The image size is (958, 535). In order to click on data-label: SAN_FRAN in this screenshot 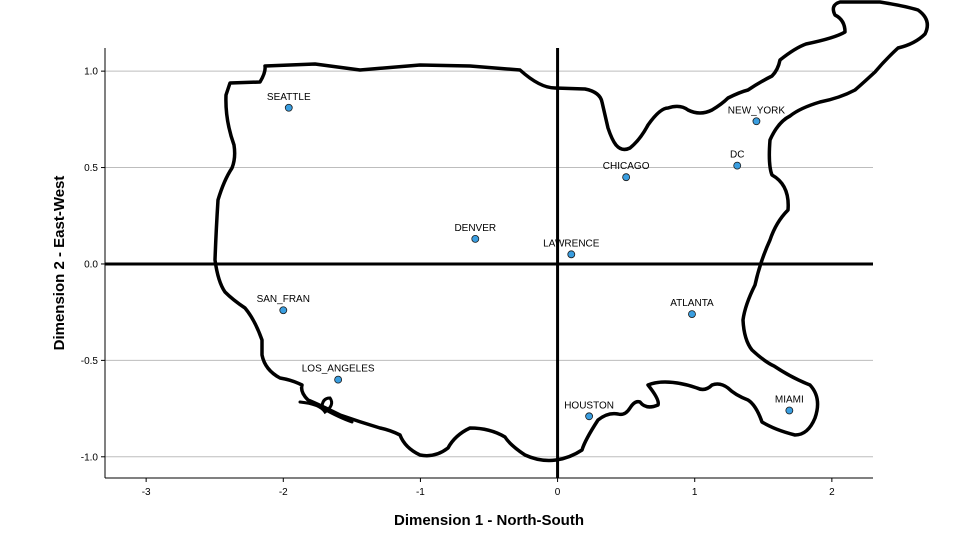, I will do `click(283, 299)`.